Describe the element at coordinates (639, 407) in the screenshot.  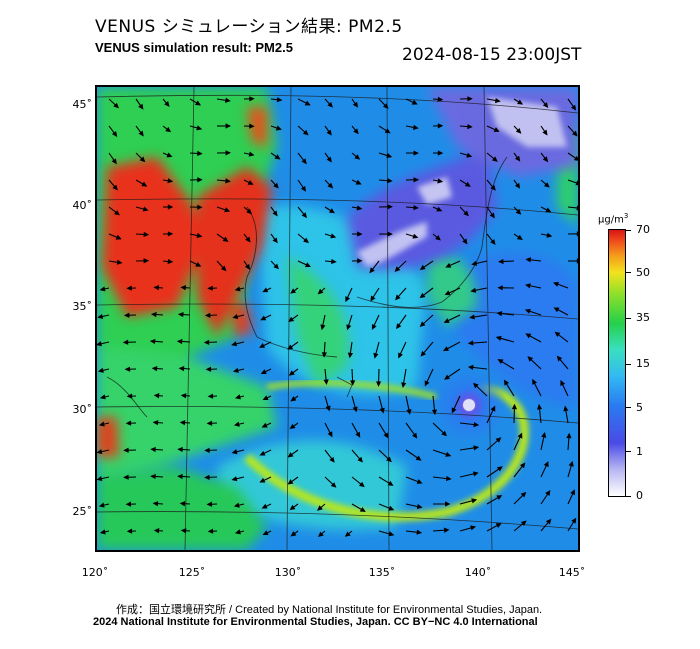
I see `colorbar-label-5: 5` at that location.